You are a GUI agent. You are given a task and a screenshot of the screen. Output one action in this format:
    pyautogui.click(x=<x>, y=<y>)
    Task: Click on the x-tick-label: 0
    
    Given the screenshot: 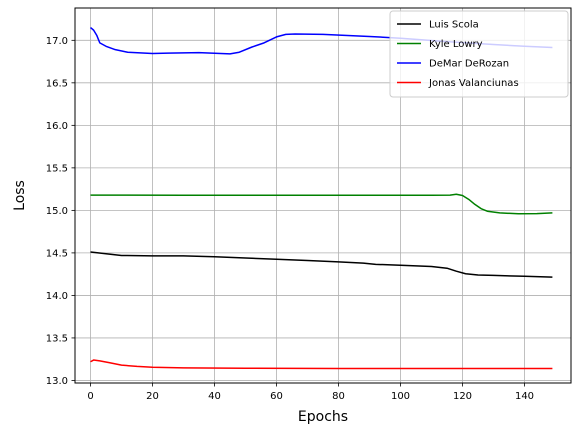 What is the action you would take?
    pyautogui.click(x=90, y=396)
    